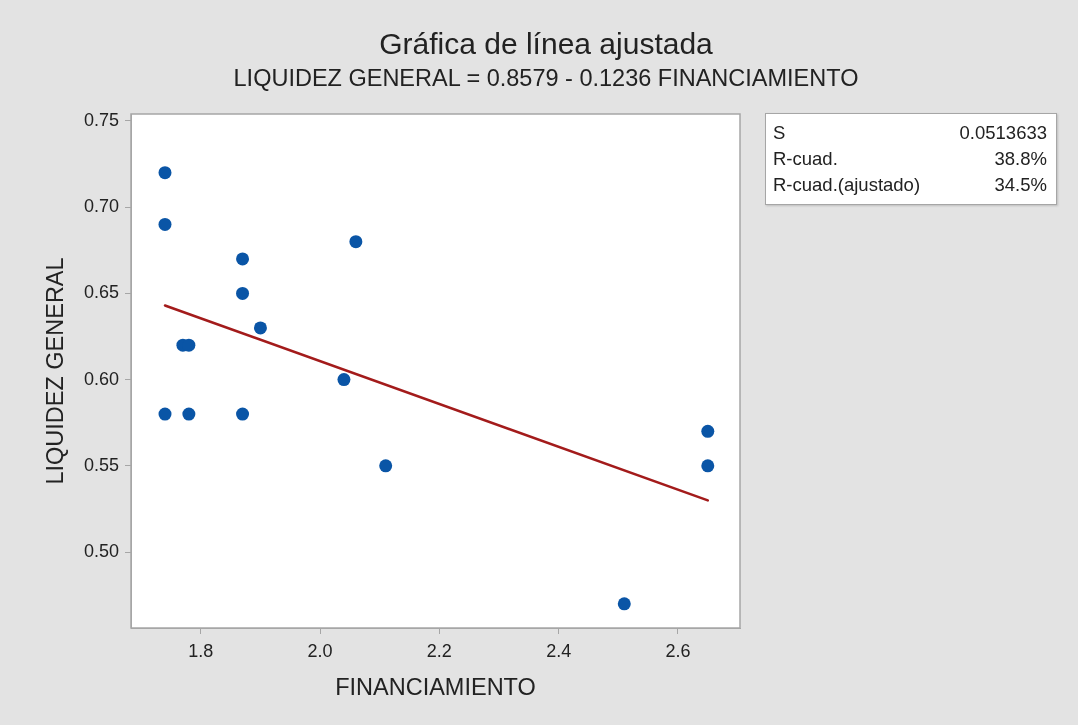 Image resolution: width=1078 pixels, height=725 pixels. What do you see at coordinates (101, 119) in the screenshot?
I see `y-tick-label: 0.75` at bounding box center [101, 119].